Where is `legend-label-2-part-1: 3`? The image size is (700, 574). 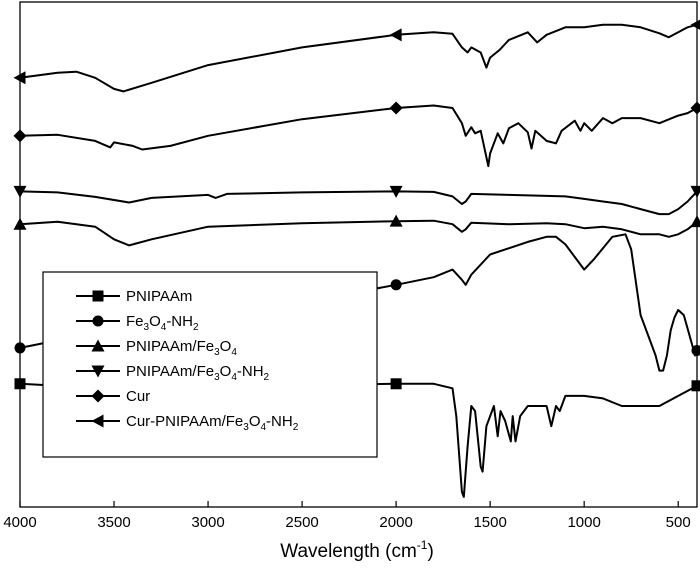 legend-label-2-part-1: 3 is located at coordinates (217, 352).